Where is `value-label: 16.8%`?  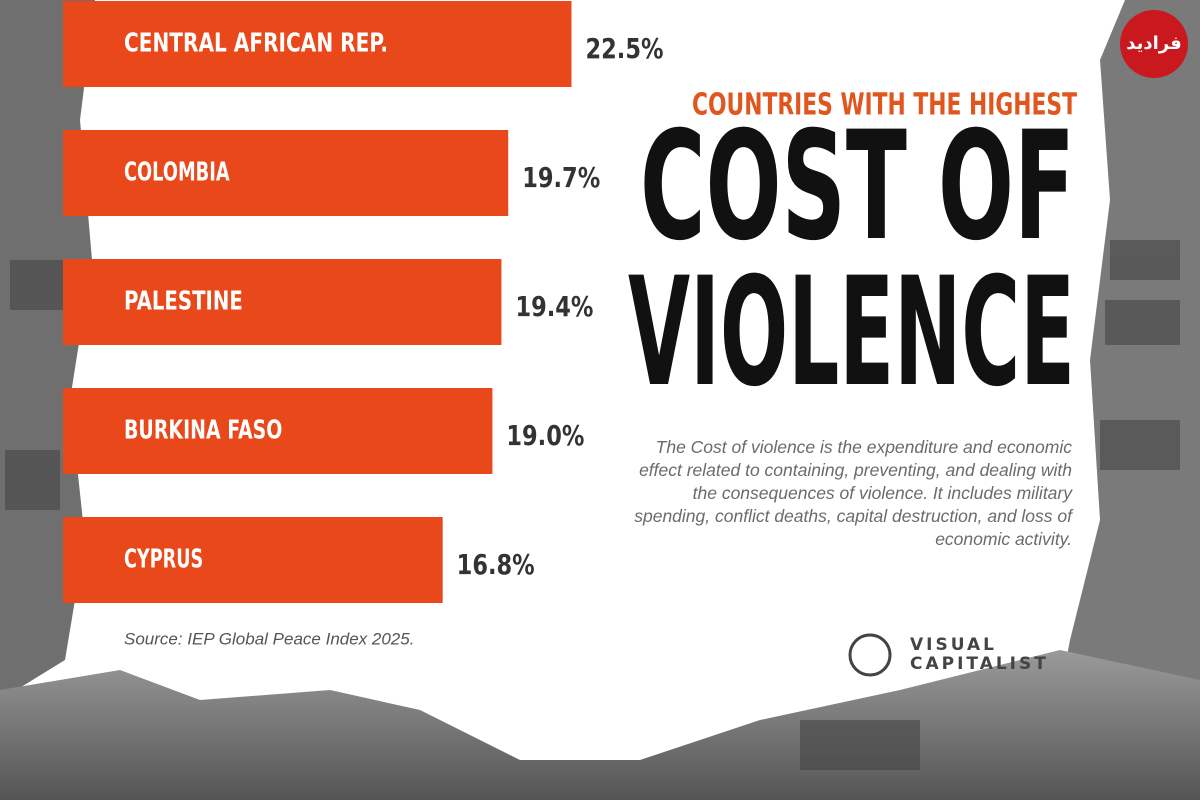 value-label: 16.8% is located at coordinates (496, 564).